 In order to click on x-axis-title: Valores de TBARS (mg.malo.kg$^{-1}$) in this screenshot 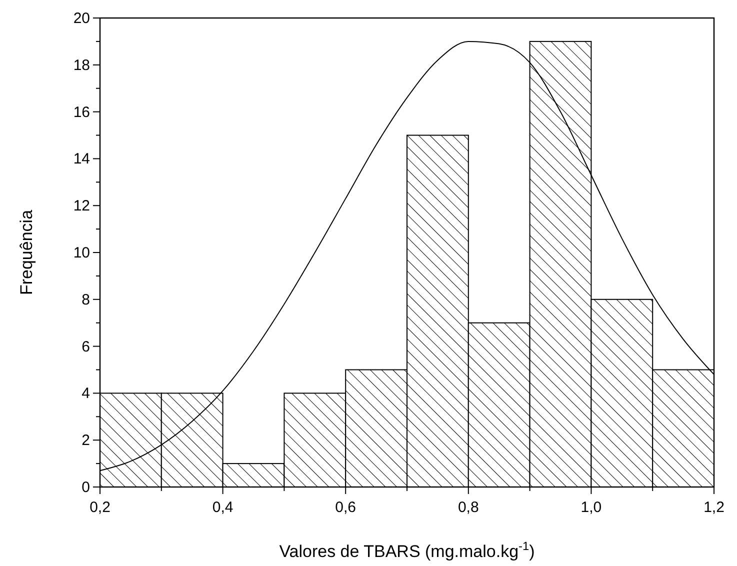, I will do `click(407, 550)`.